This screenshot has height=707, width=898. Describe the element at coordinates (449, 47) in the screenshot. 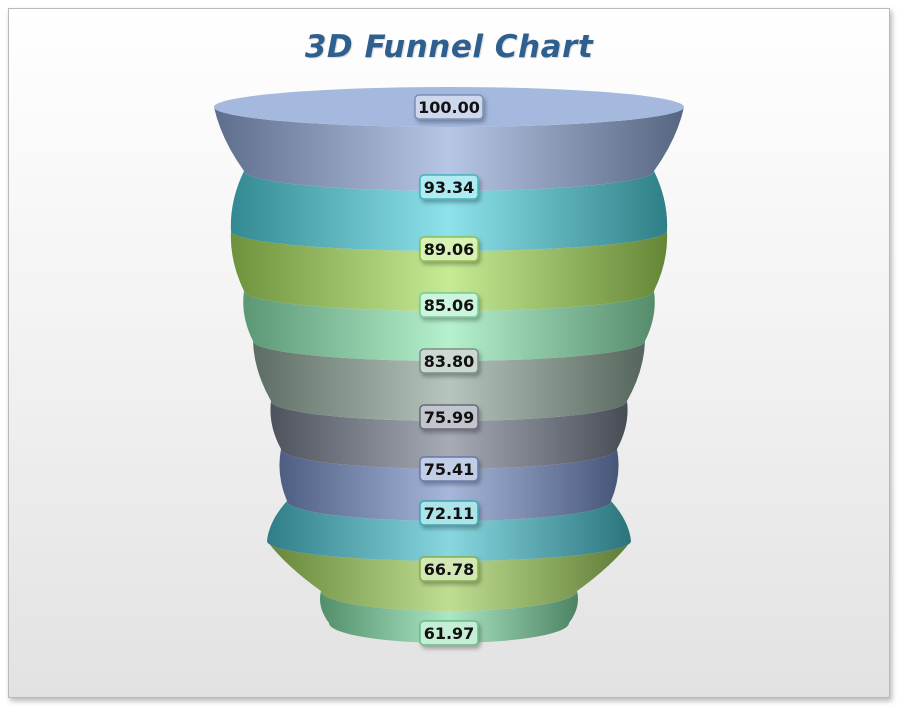

I see `chart-title: 3D Funnel Chart` at that location.